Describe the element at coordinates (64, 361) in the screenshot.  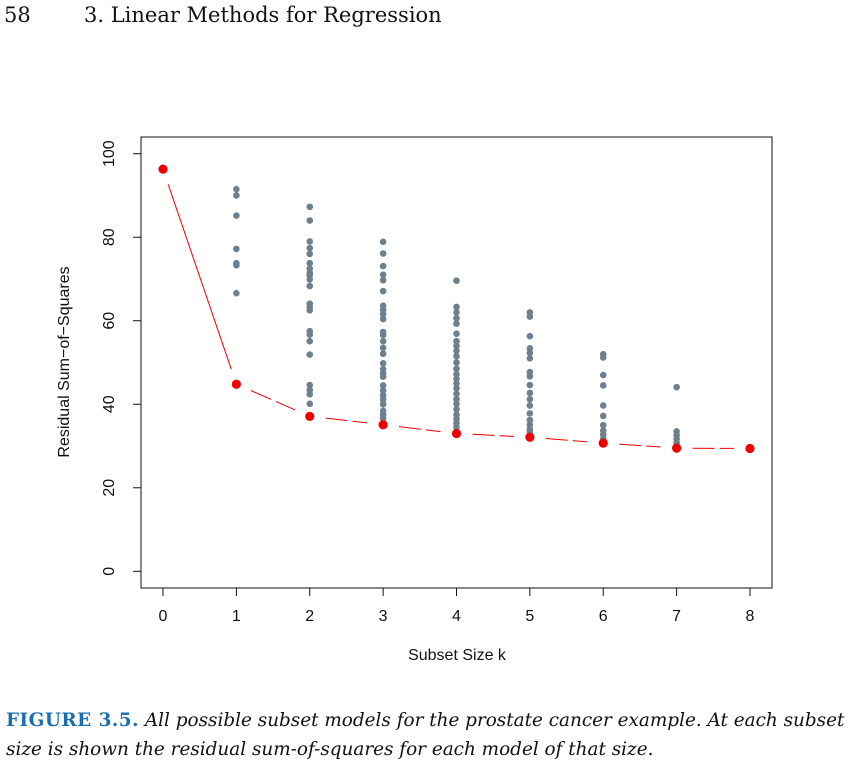
I see `y-axis-label: Residual Sum−of−Squares` at that location.